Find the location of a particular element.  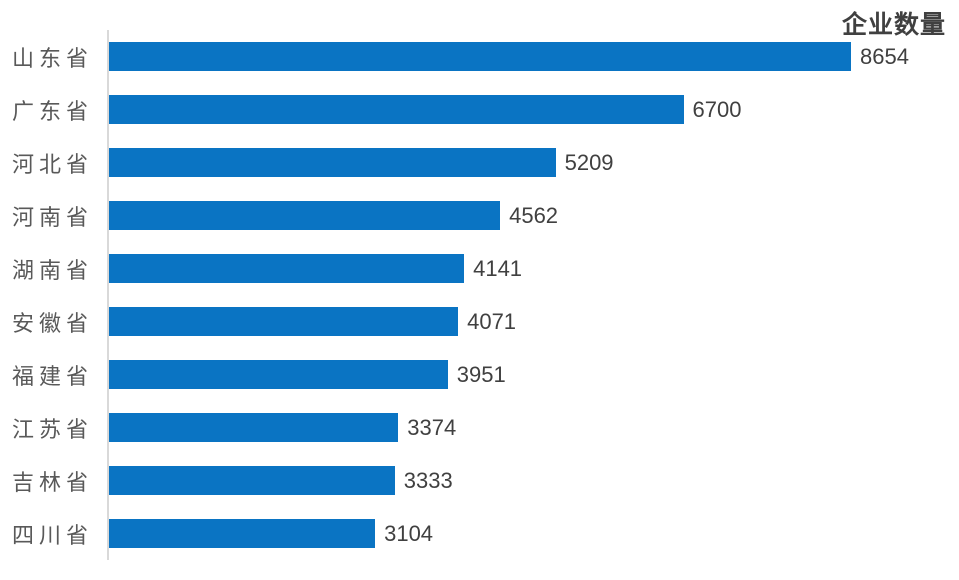

bar-row: 湖南省 4141 is located at coordinates (479, 268).